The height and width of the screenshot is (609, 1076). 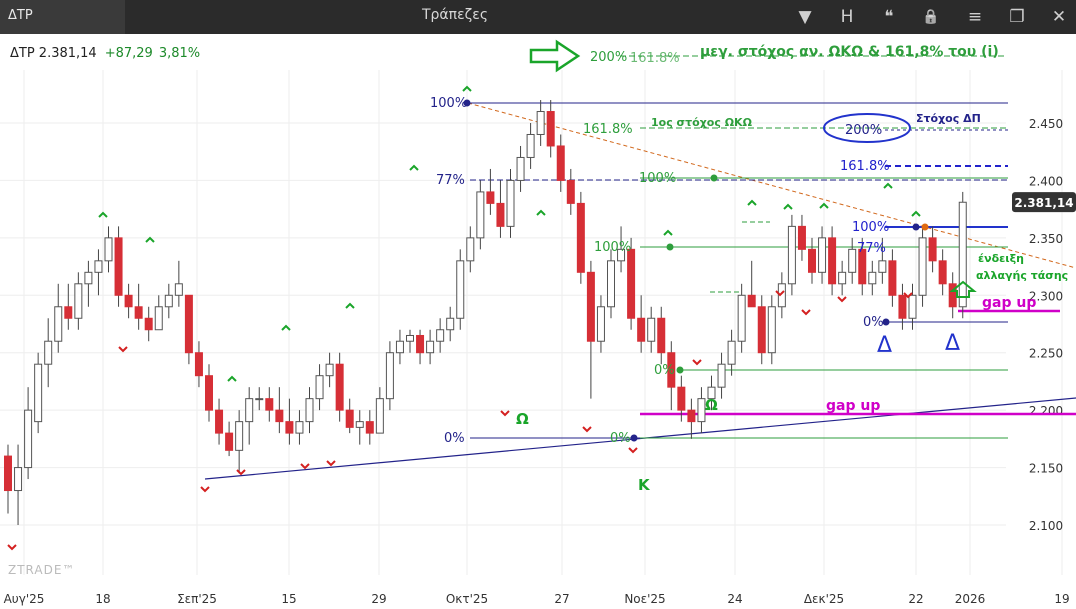 What do you see at coordinates (555, 56) in the screenshot?
I see `target-arrow-icon` at bounding box center [555, 56].